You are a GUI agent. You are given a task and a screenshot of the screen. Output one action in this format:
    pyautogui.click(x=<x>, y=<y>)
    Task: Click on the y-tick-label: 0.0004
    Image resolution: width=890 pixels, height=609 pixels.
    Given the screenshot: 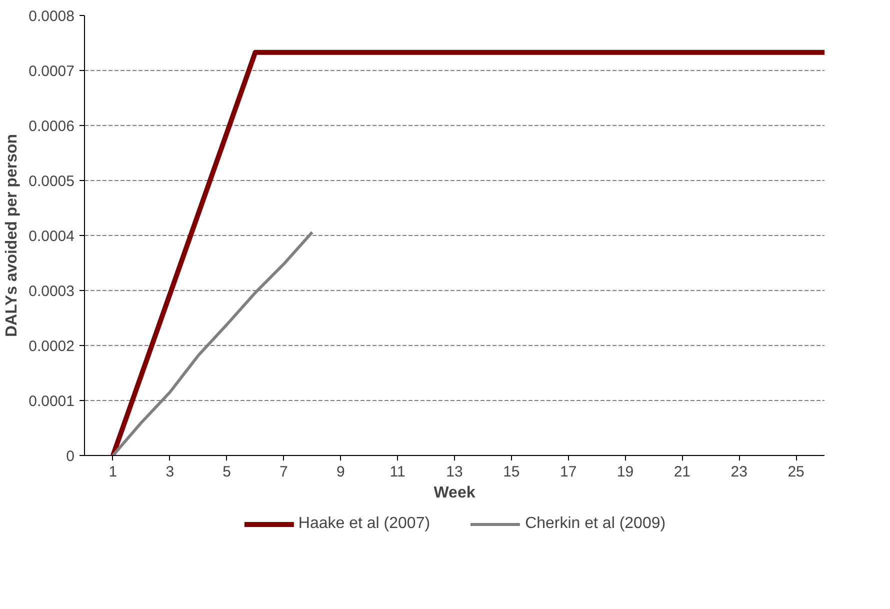 What is the action you would take?
    pyautogui.click(x=51, y=236)
    